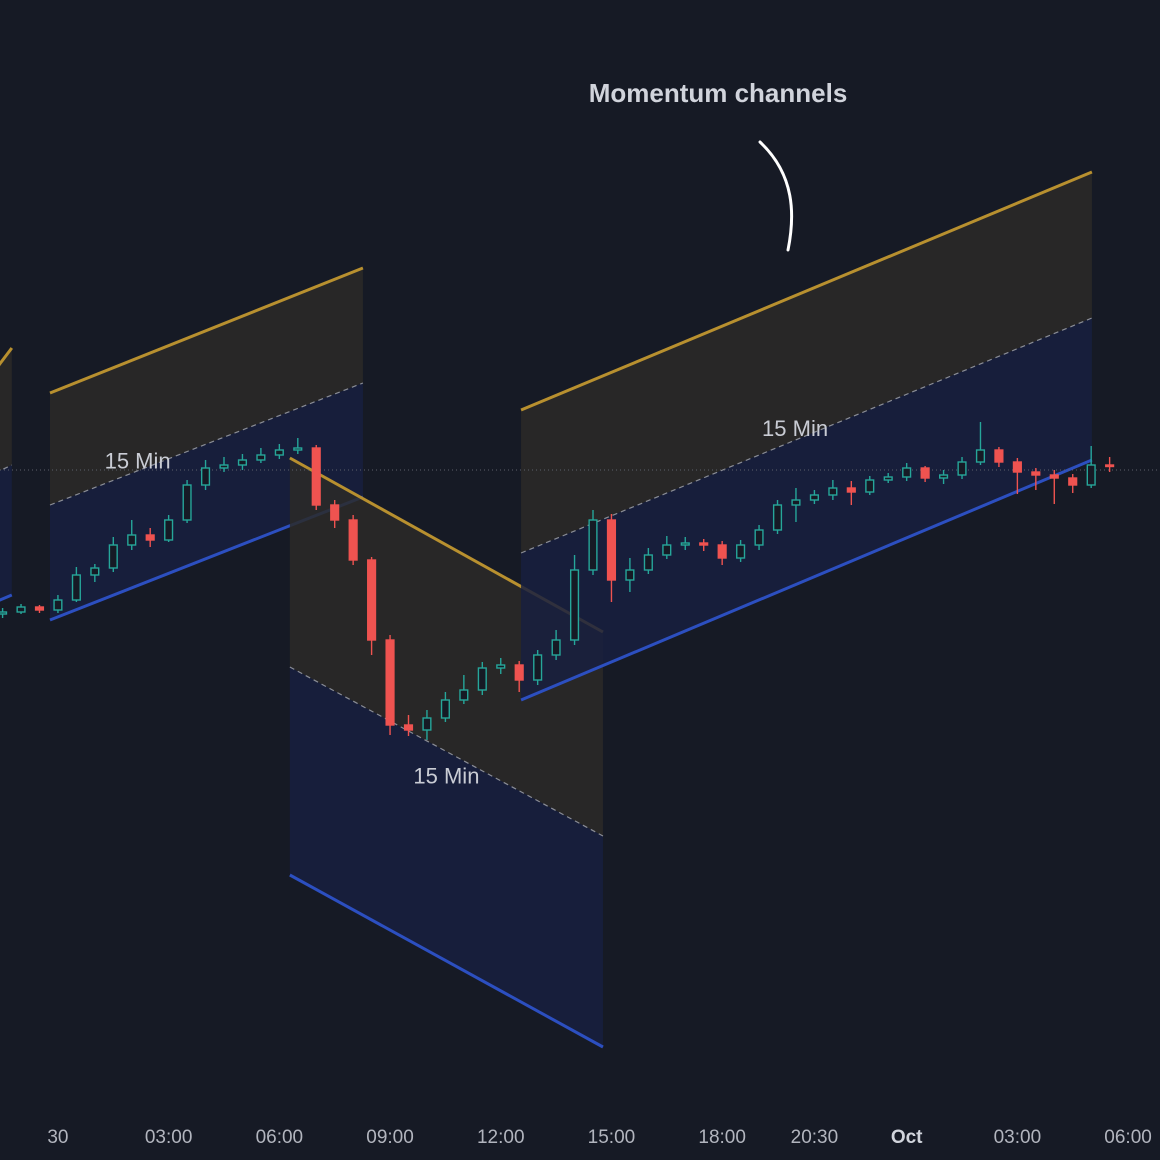 The image size is (1160, 1160). Describe the element at coordinates (722, 1137) in the screenshot. I see `x-tick-label: 18:00` at that location.